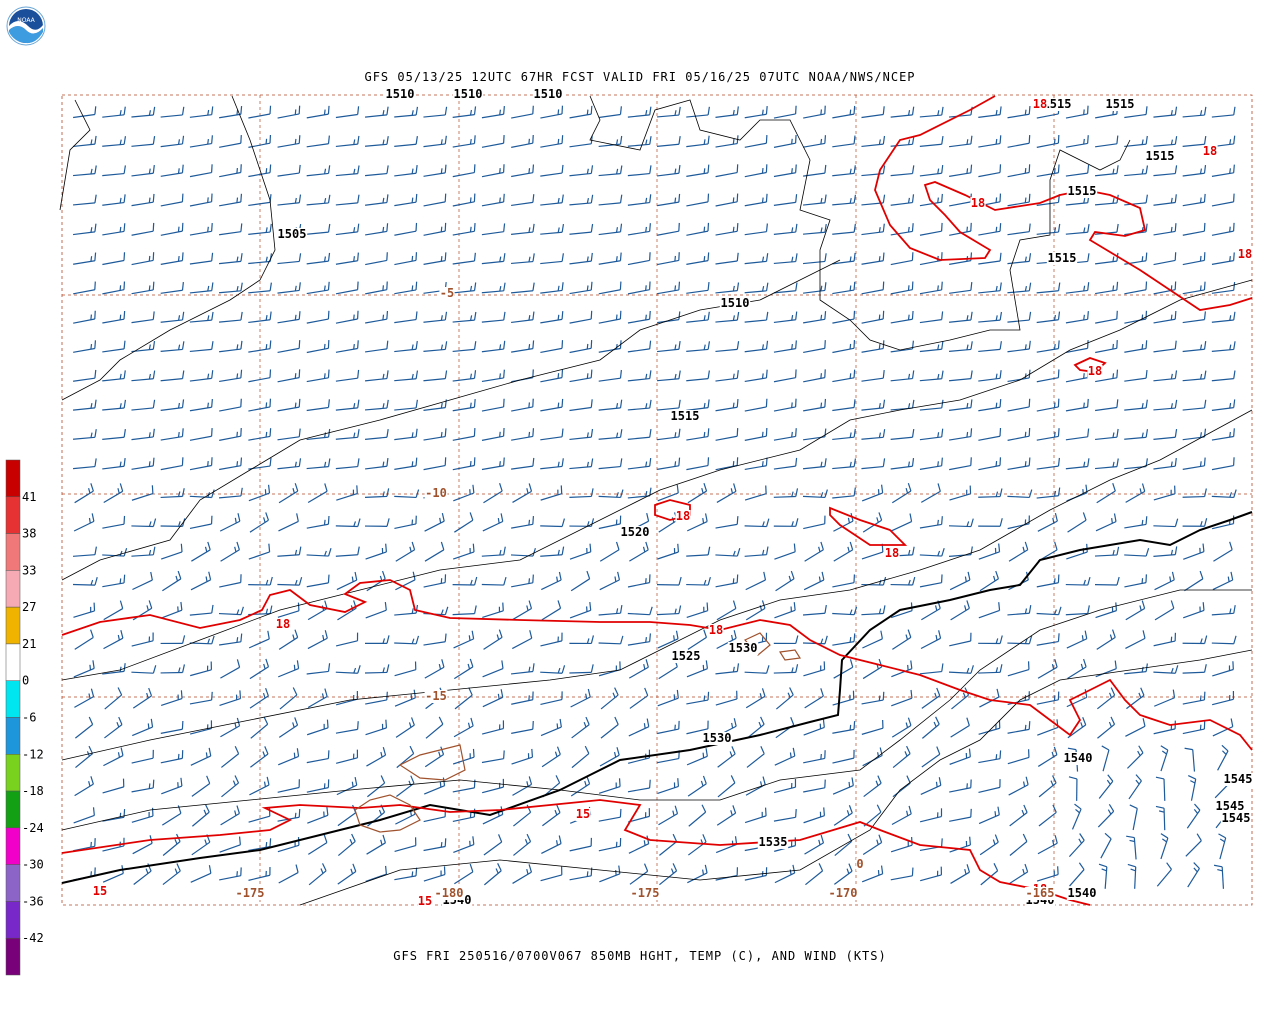 Image resolution: width=1280 pixels, height=1024 pixels. Describe the element at coordinates (717, 738) in the screenshot. I see `height-label: 1530` at that location.